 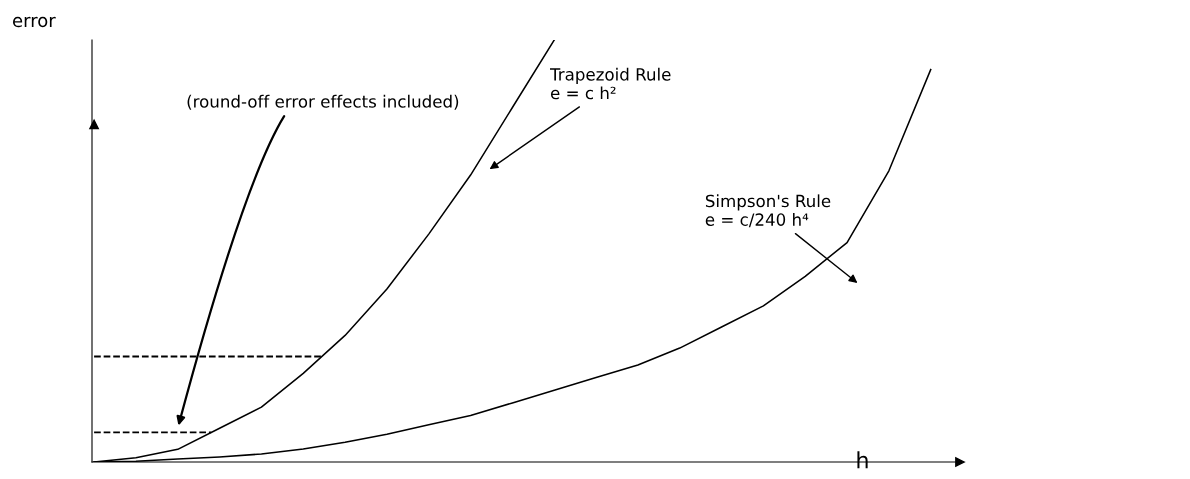 What do you see at coordinates (323, 102) in the screenshot?
I see `annotation: (round-off error effects included)` at bounding box center [323, 102].